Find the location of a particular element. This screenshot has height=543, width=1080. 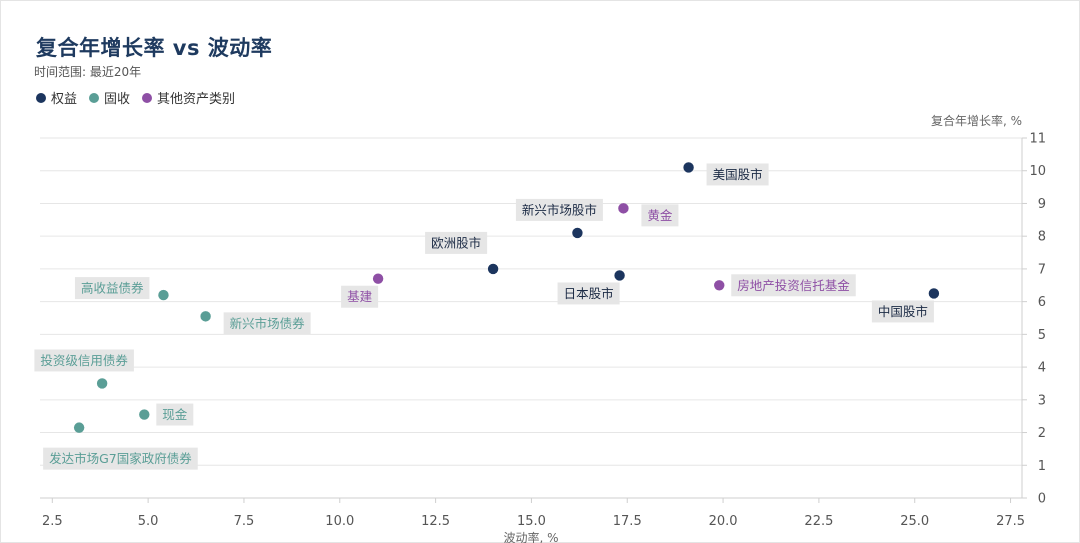

point-label: 新兴市场股市 is located at coordinates (559, 209).